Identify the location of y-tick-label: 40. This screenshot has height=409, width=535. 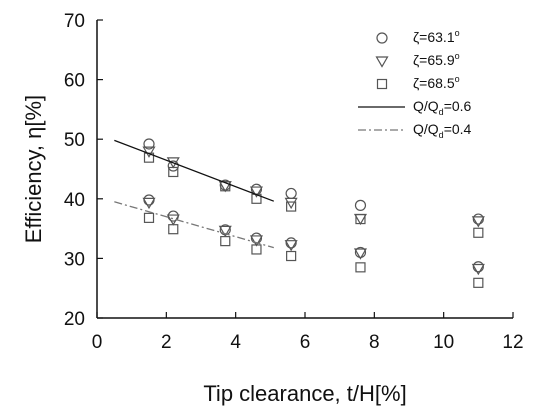
(74, 200).